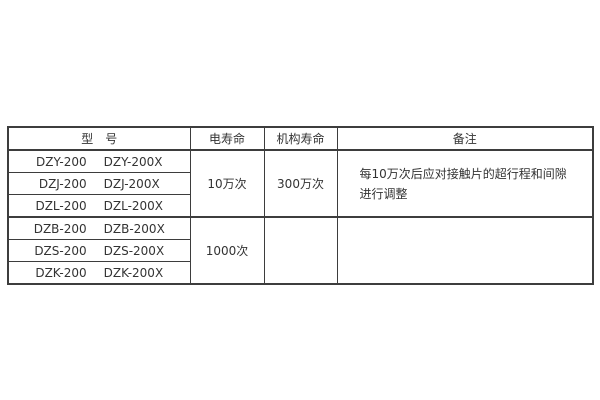  Describe the element at coordinates (99, 273) in the screenshot. I see `model-cell: DZK-200 DZK-200X` at that location.